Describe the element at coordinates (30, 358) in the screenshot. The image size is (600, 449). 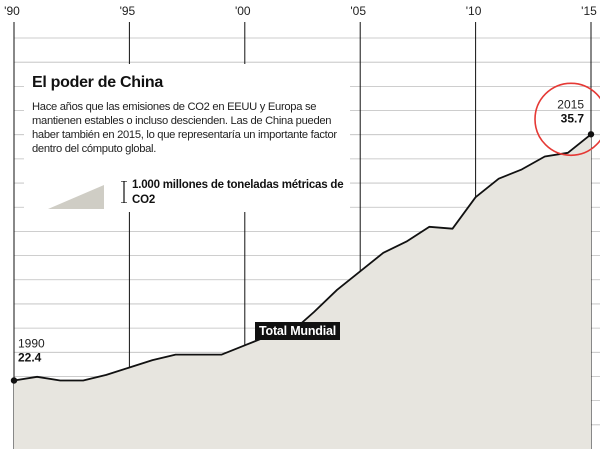
I see `annotation-value: 22.4` at that location.